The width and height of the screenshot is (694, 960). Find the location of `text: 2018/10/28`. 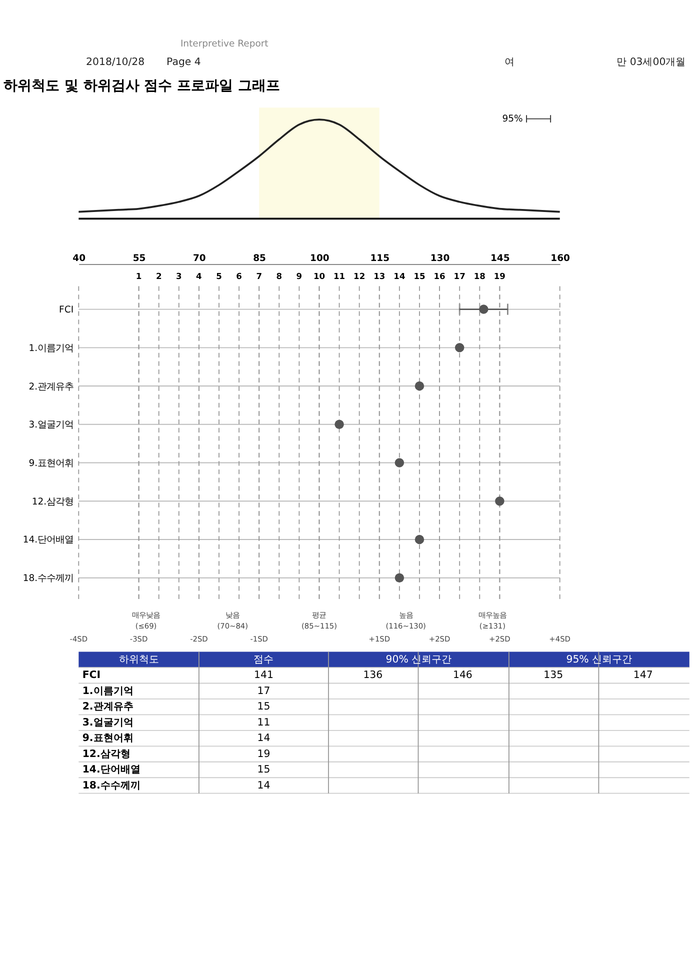

text: 2018/10/28 is located at coordinates (115, 62).